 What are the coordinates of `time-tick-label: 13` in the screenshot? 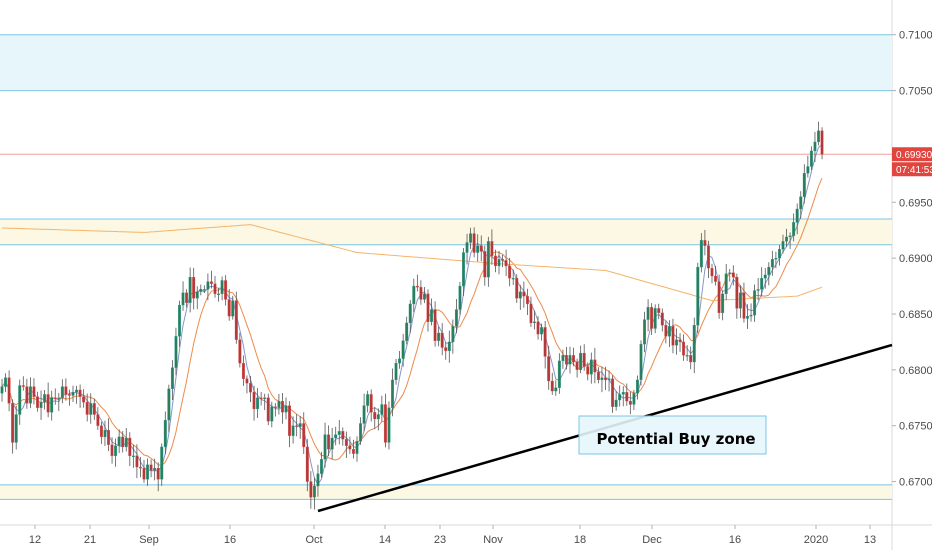 It's located at (870, 540).